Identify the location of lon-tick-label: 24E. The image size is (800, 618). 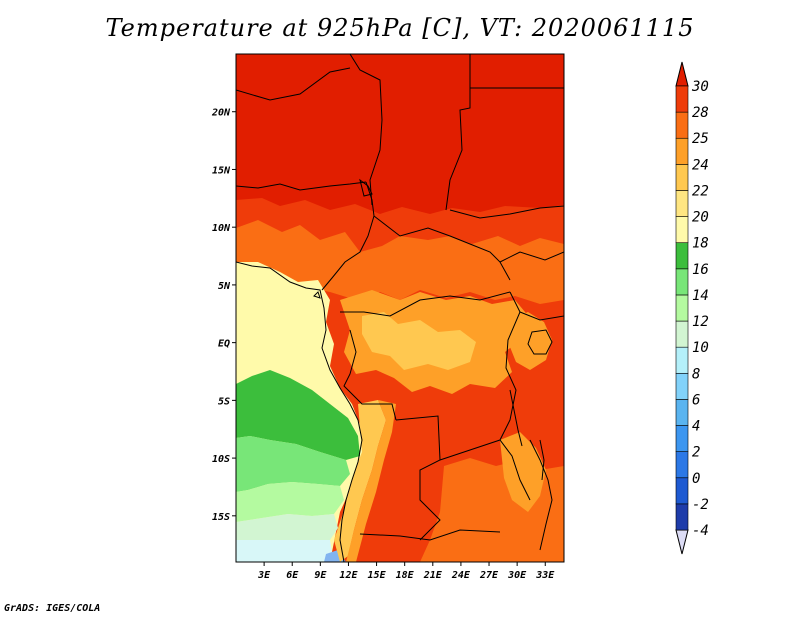
(461, 575).